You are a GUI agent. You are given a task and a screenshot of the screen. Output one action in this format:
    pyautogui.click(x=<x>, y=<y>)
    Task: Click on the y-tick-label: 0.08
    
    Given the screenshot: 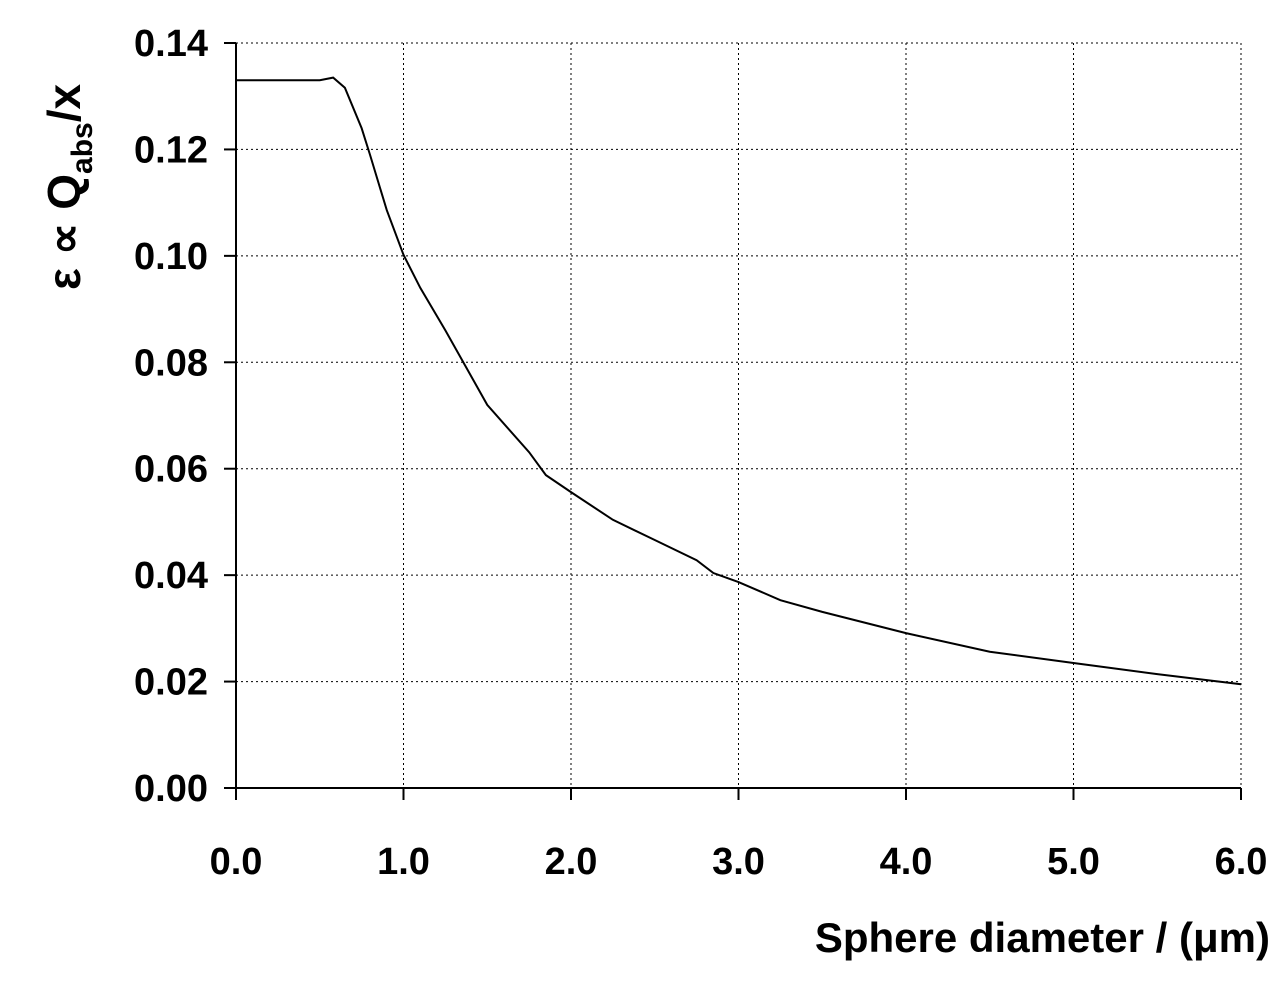 What is the action you would take?
    pyautogui.click(x=171, y=363)
    